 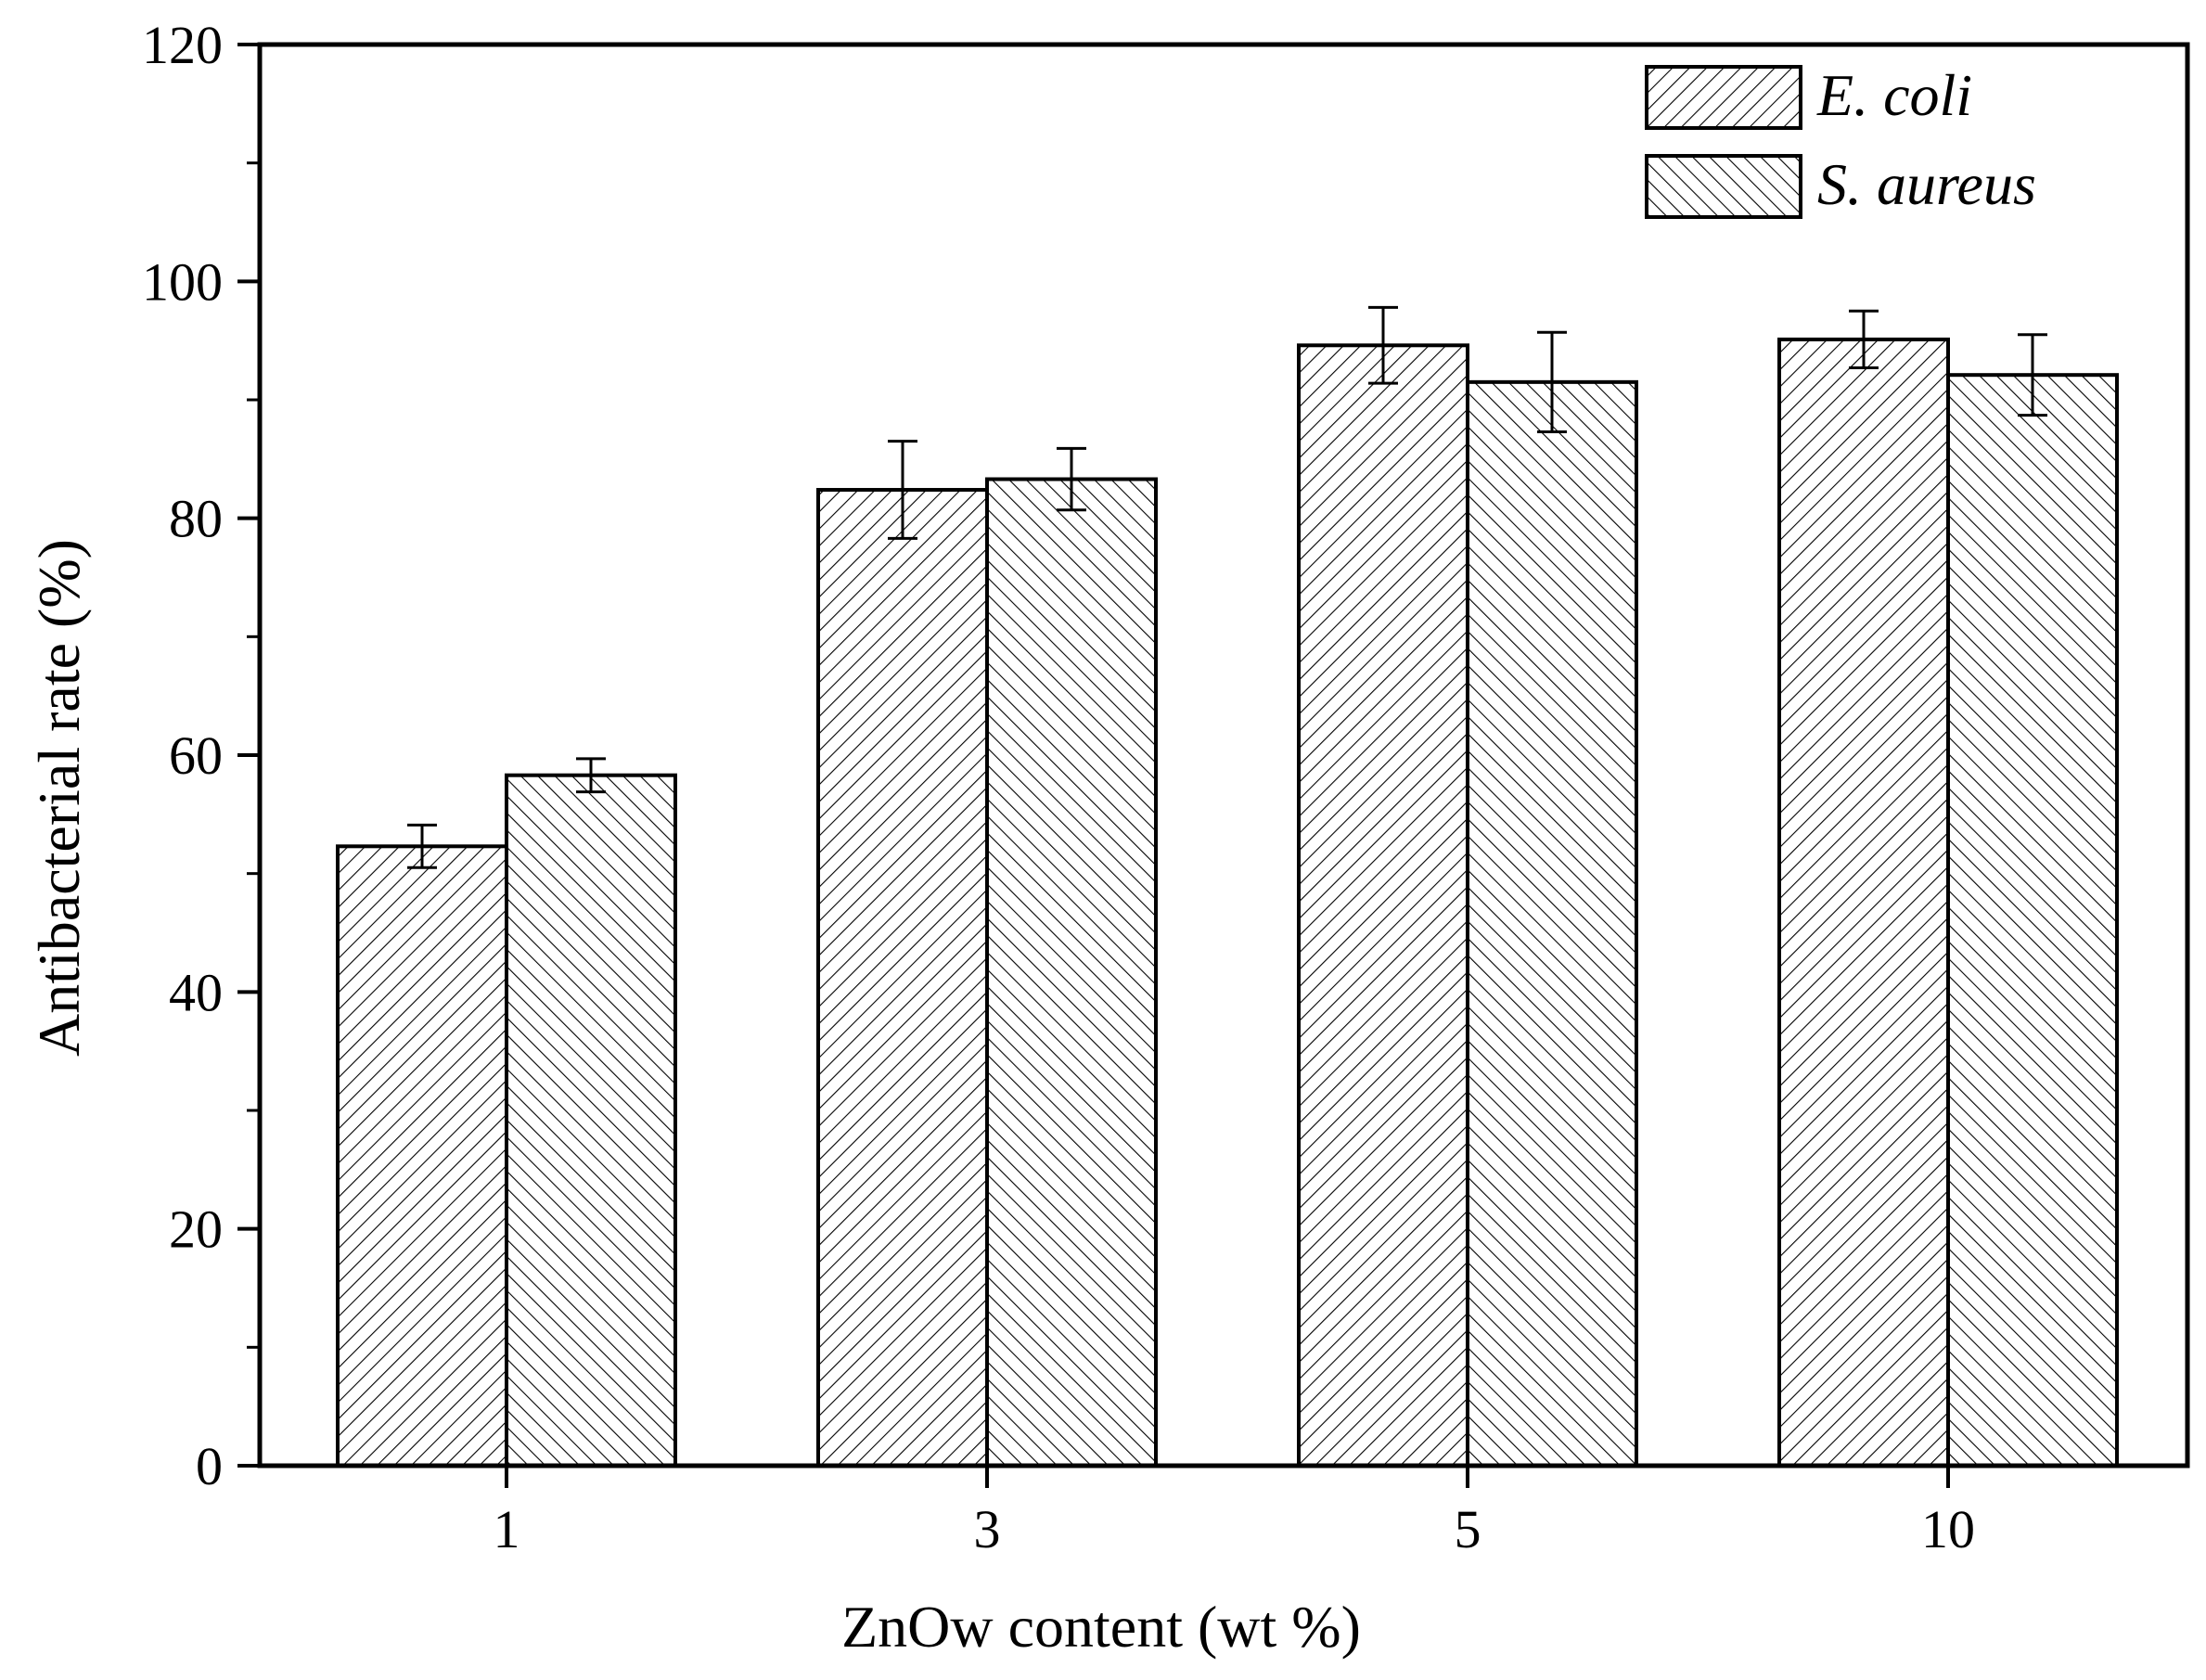 What do you see at coordinates (1101, 1627) in the screenshot?
I see `x-axis-label: ZnOw content (wt %)` at bounding box center [1101, 1627].